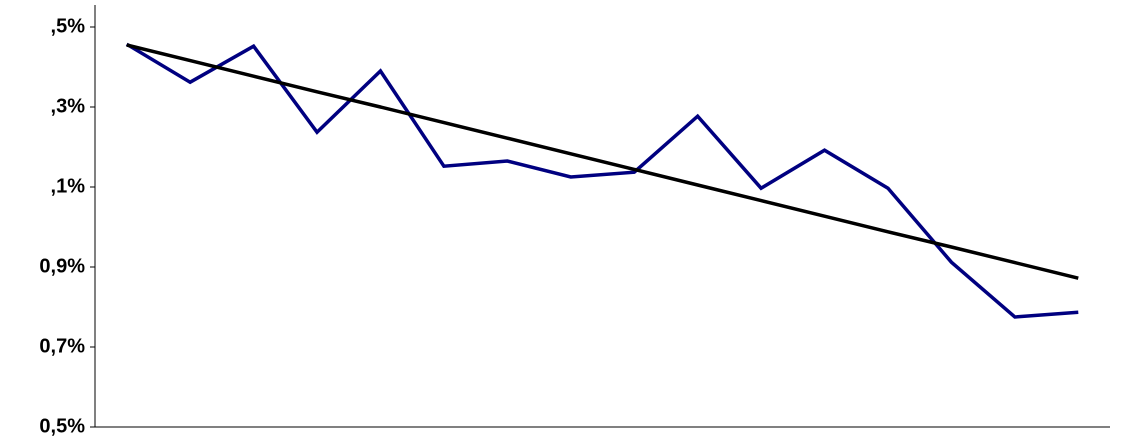 Image resolution: width=1122 pixels, height=443 pixels. What do you see at coordinates (62, 426) in the screenshot?
I see `y-tick-label: 0,5%` at bounding box center [62, 426].